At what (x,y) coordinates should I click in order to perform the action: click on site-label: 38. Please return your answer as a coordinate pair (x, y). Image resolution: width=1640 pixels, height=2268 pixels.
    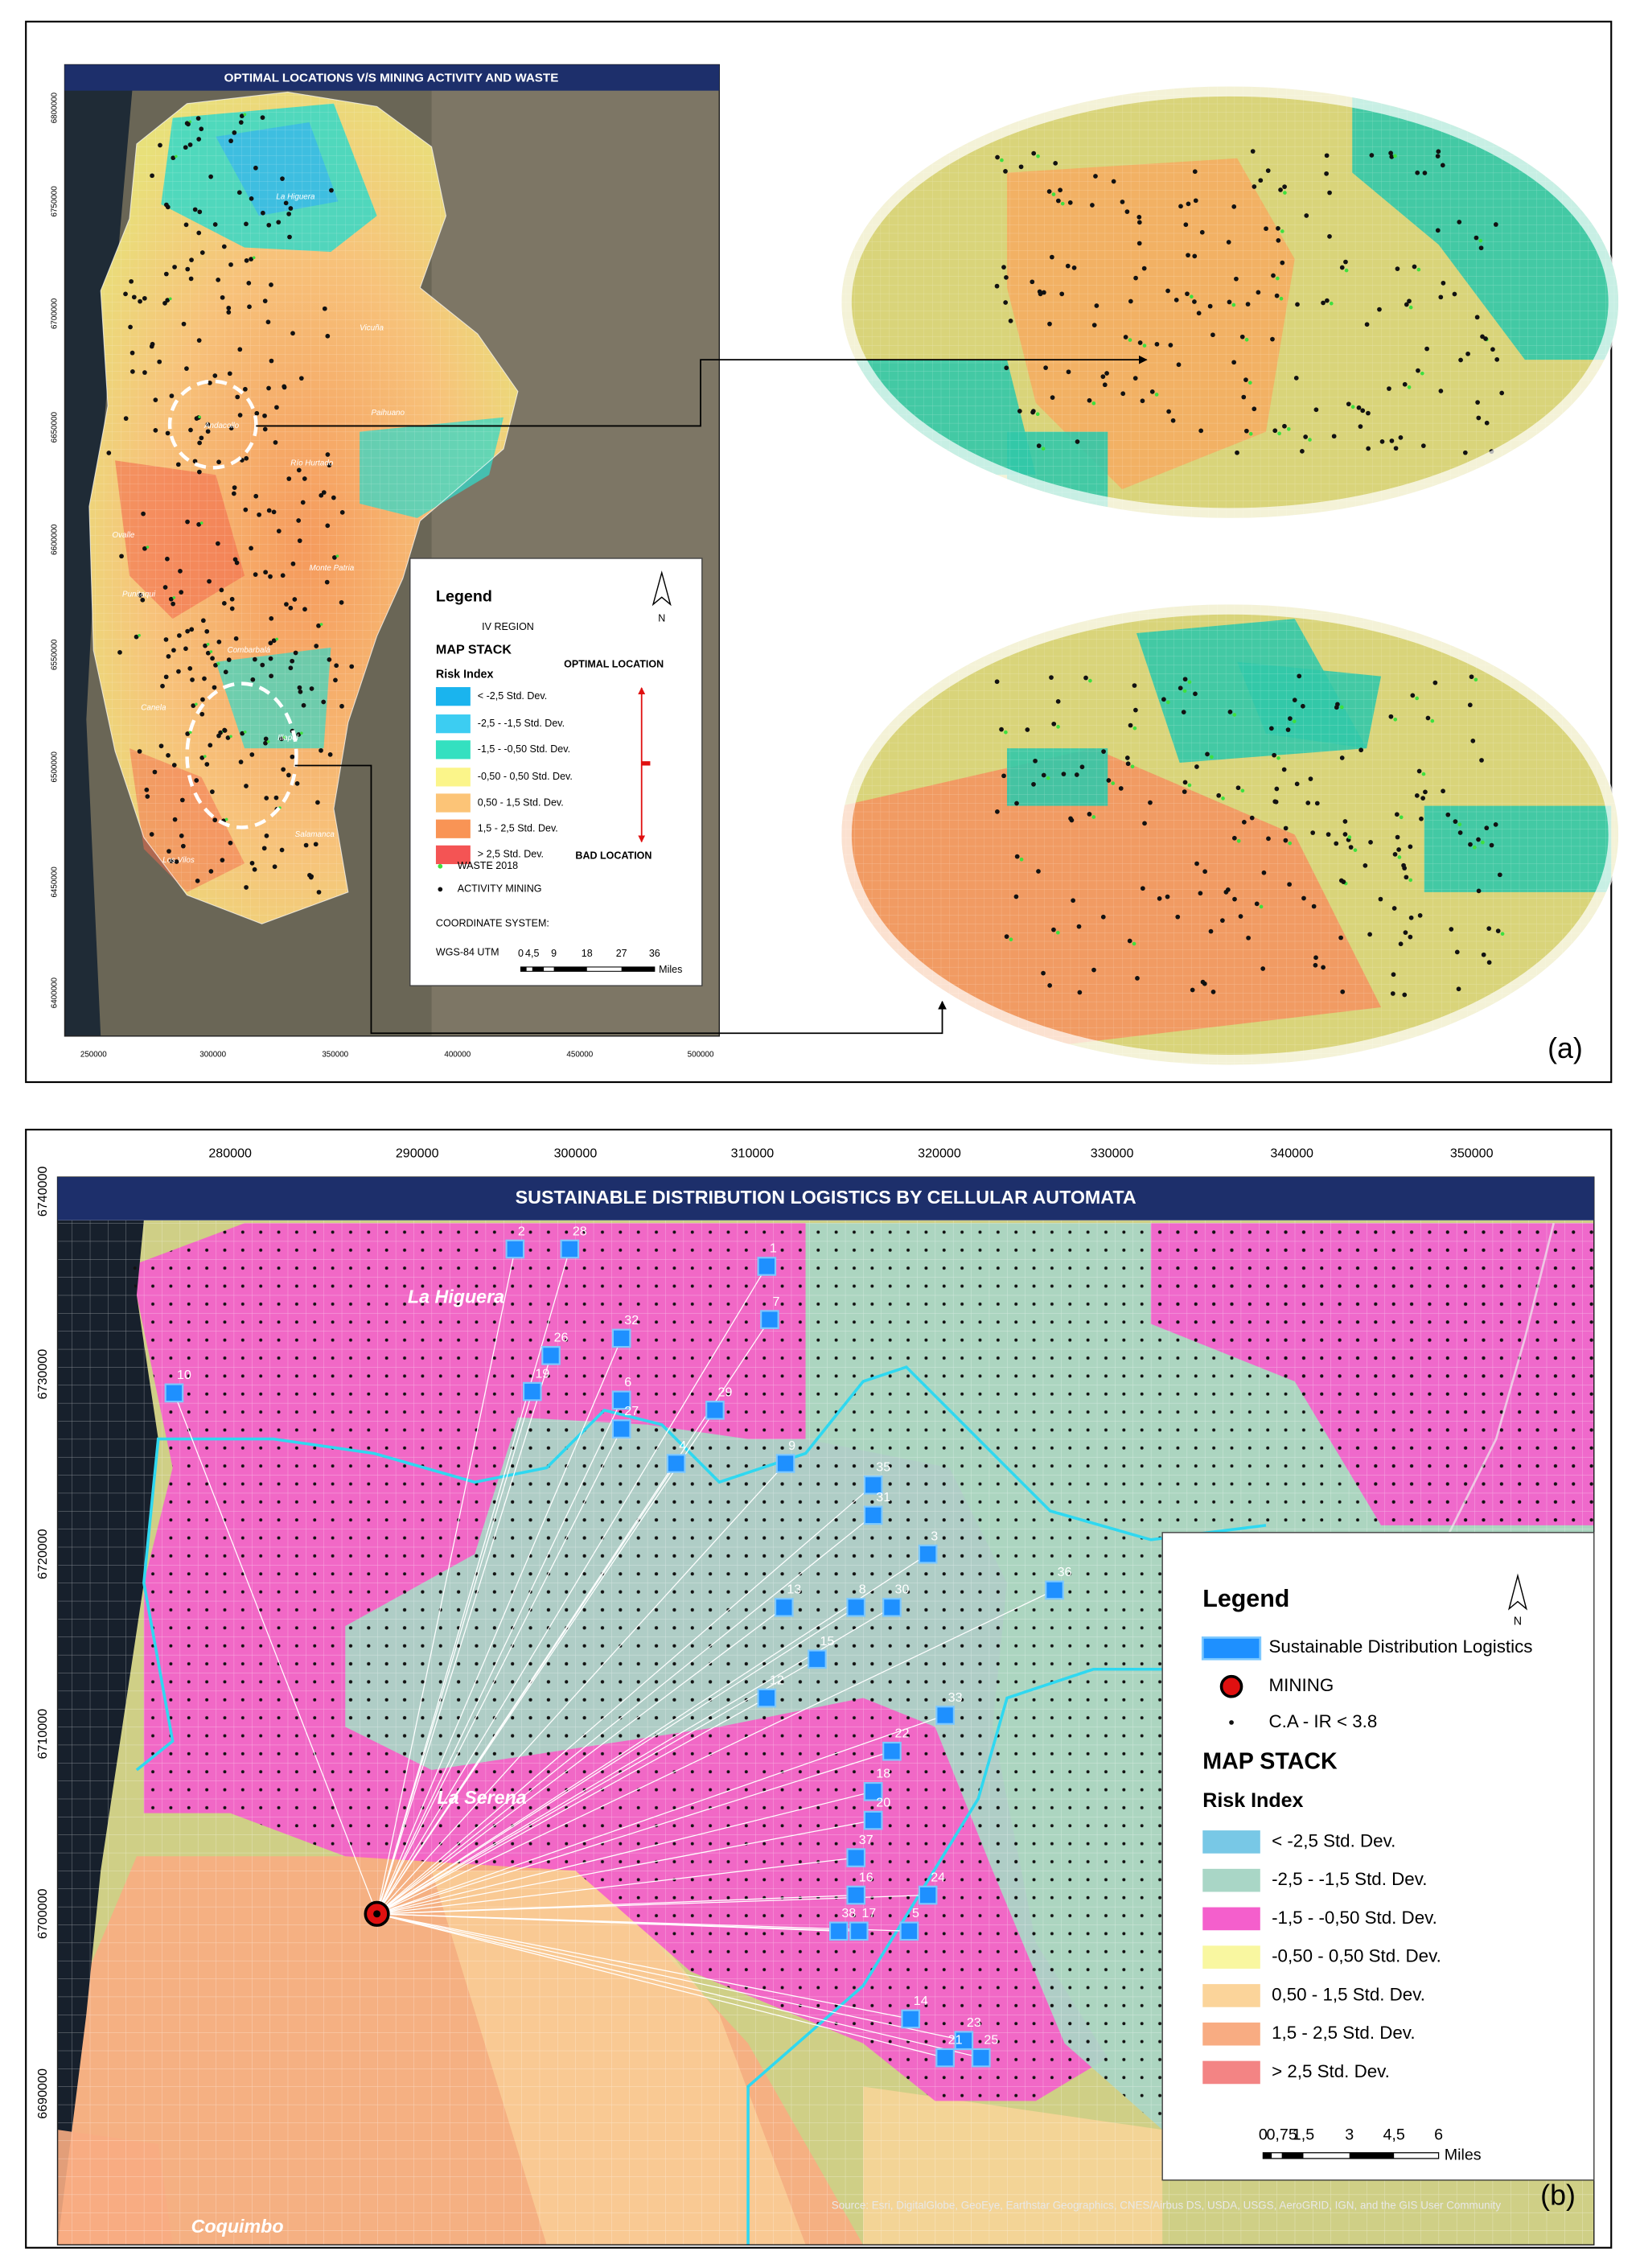
    Looking at the image, I should click on (849, 1913).